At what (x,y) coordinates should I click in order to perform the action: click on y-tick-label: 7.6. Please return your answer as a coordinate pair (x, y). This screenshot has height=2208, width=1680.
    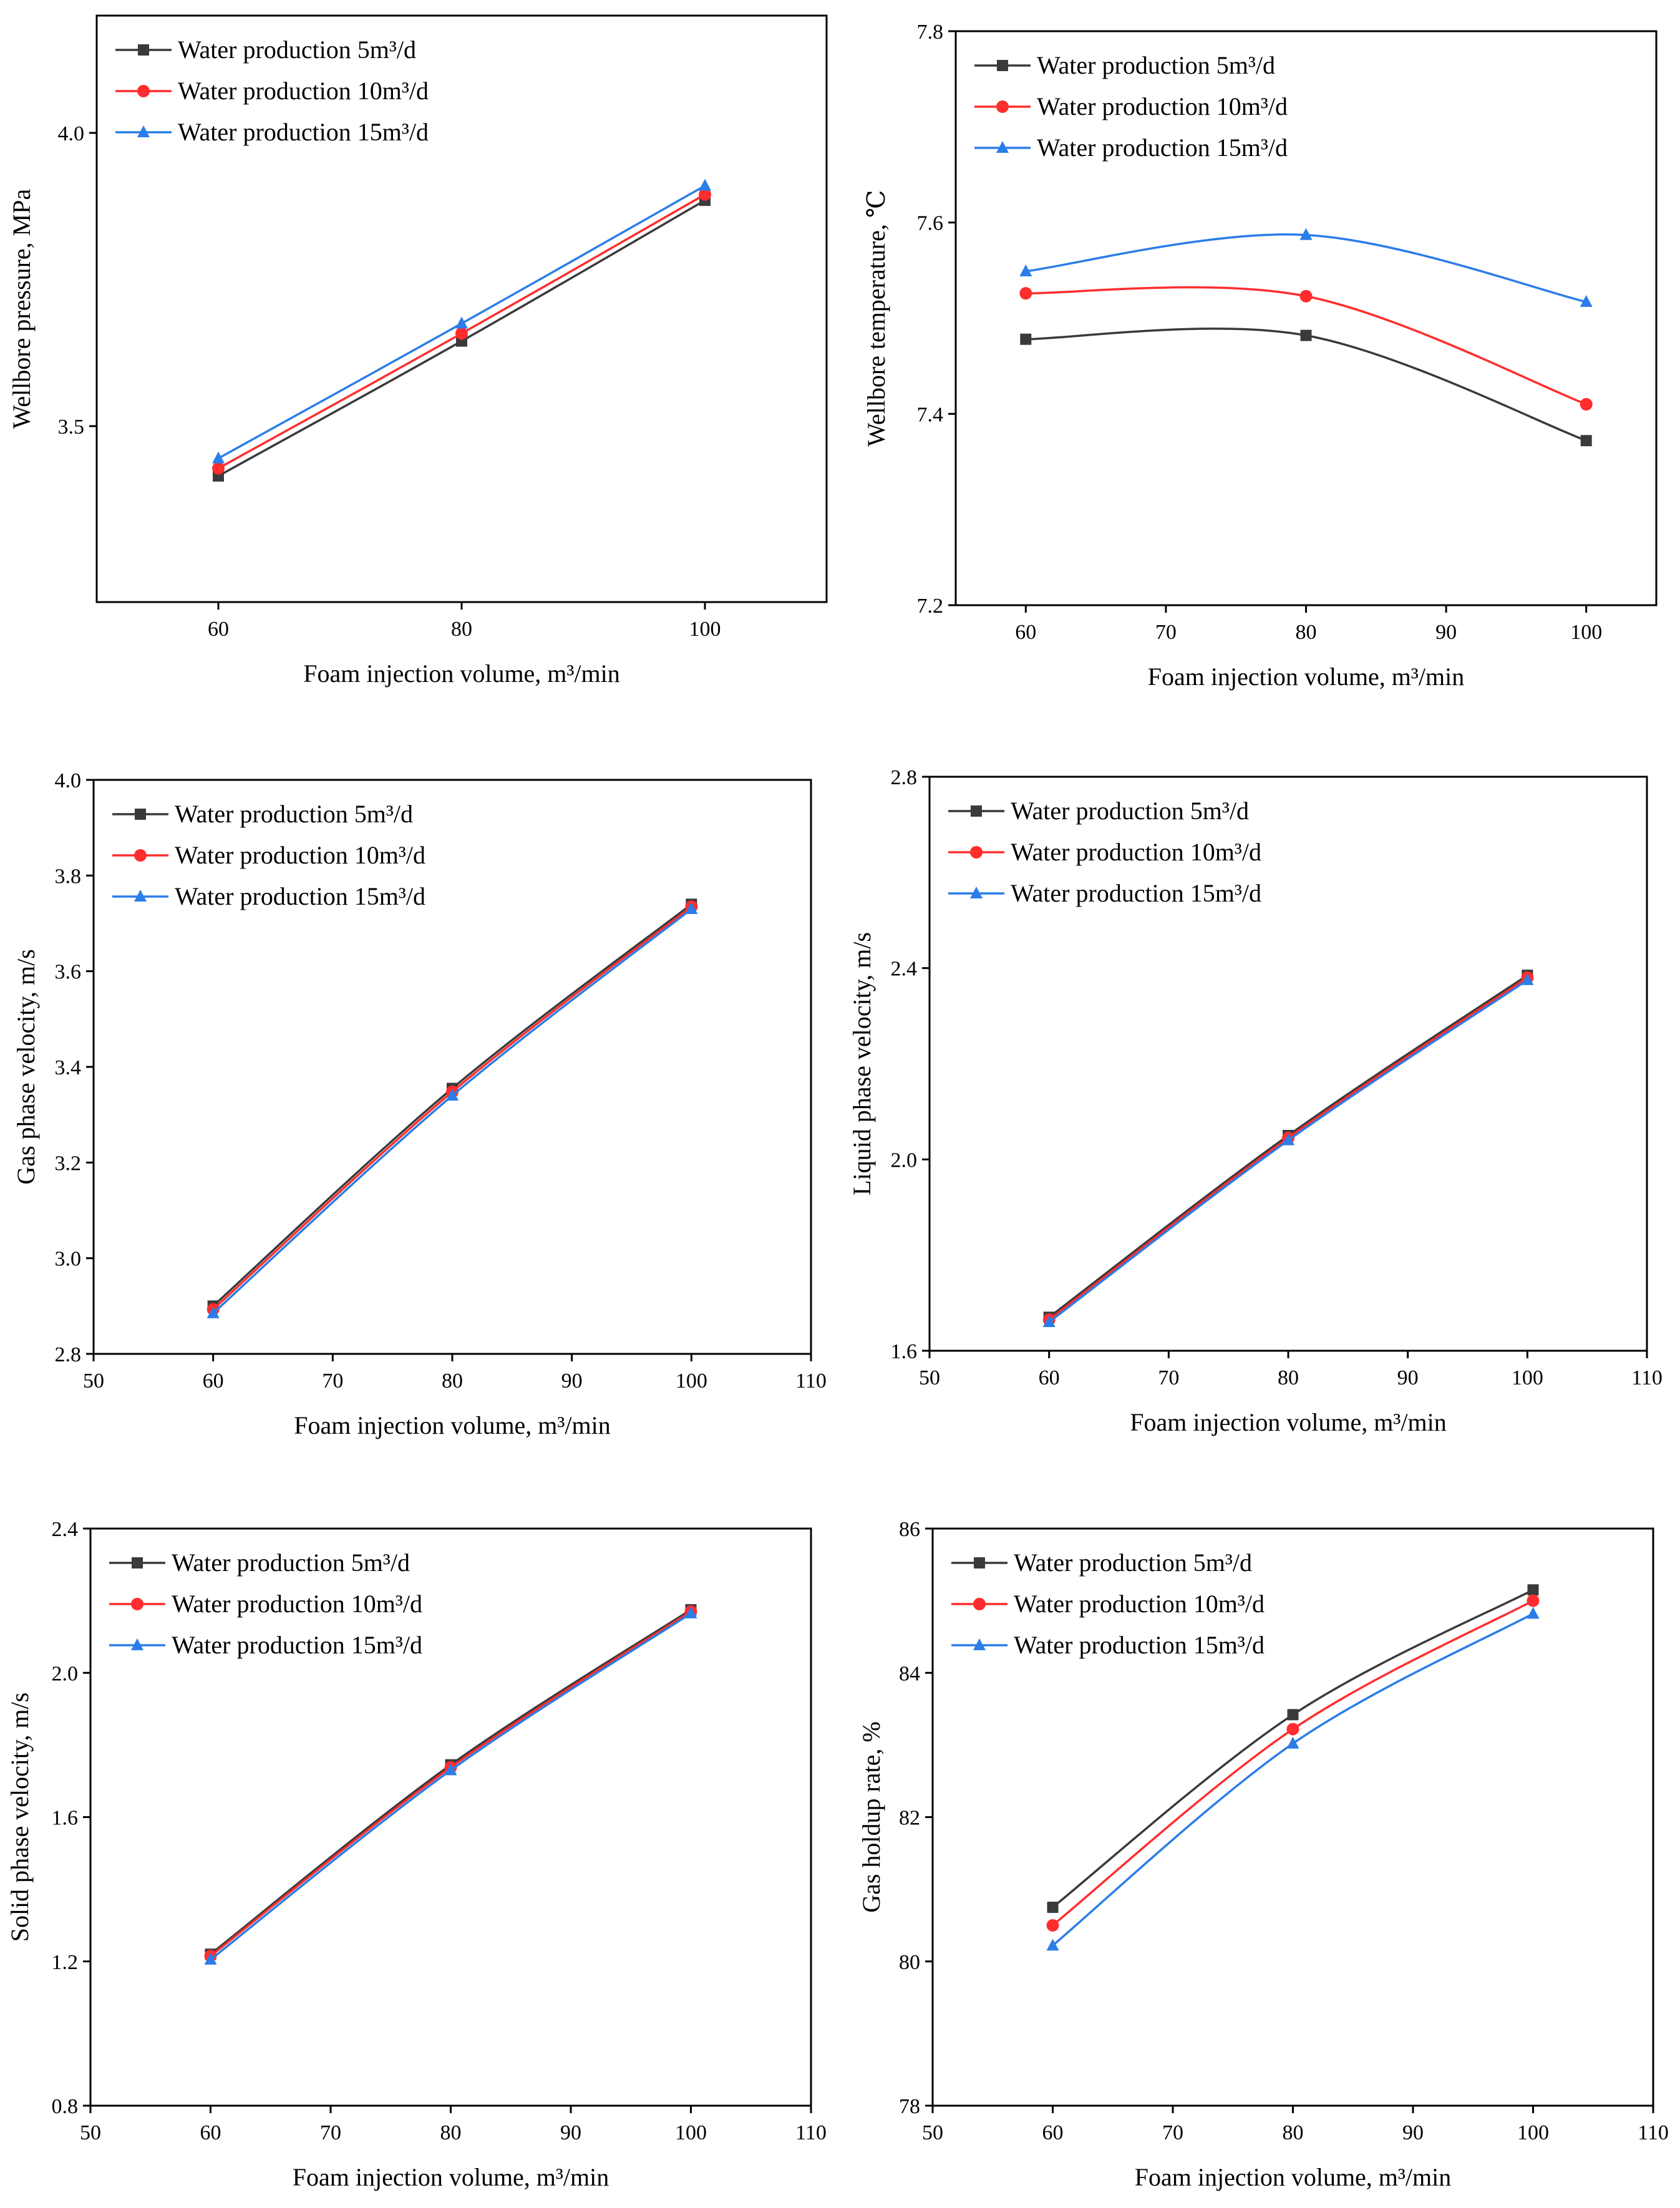
    Looking at the image, I should click on (931, 223).